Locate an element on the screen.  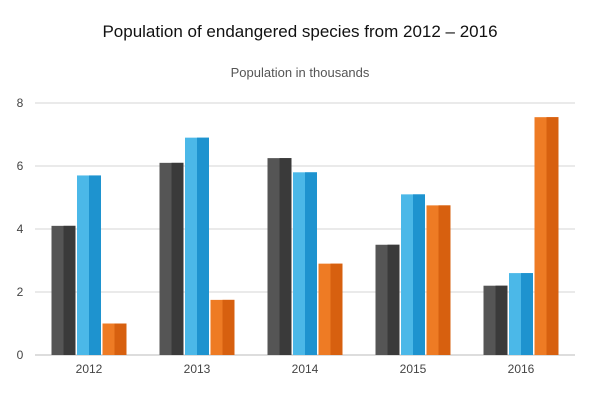
x-tick-label: 2012 is located at coordinates (89, 369).